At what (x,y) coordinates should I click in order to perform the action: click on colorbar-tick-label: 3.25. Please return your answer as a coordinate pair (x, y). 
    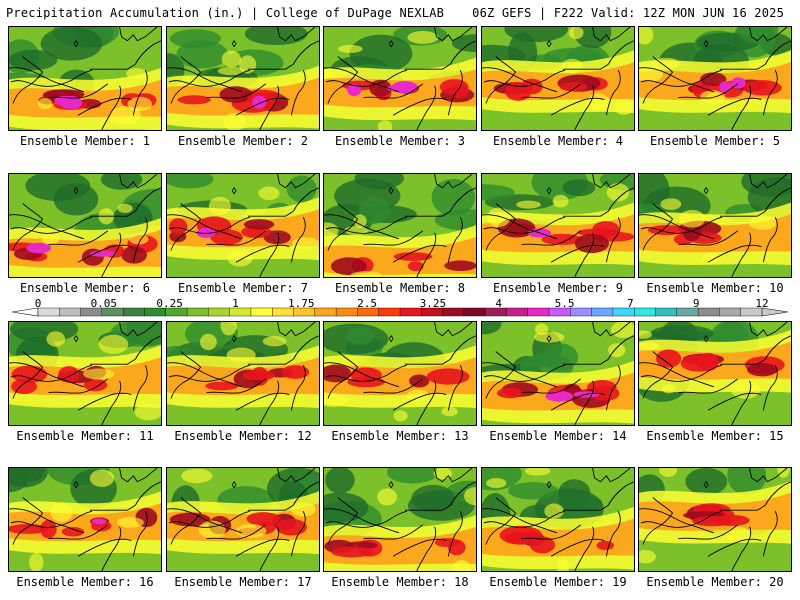
    Looking at the image, I should click on (433, 303).